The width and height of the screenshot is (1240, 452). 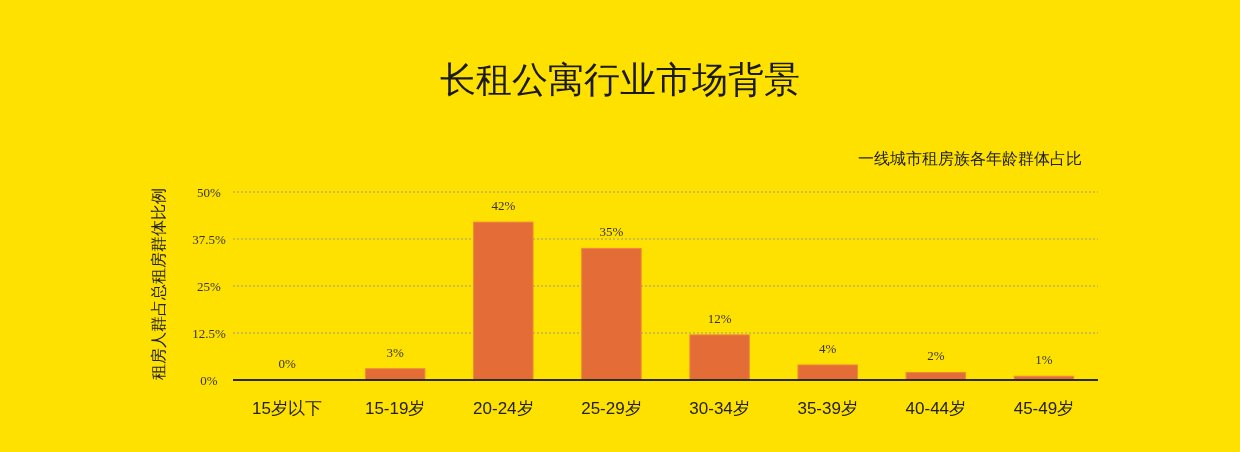 I want to click on y-tick-label: 25%, so click(x=209, y=286).